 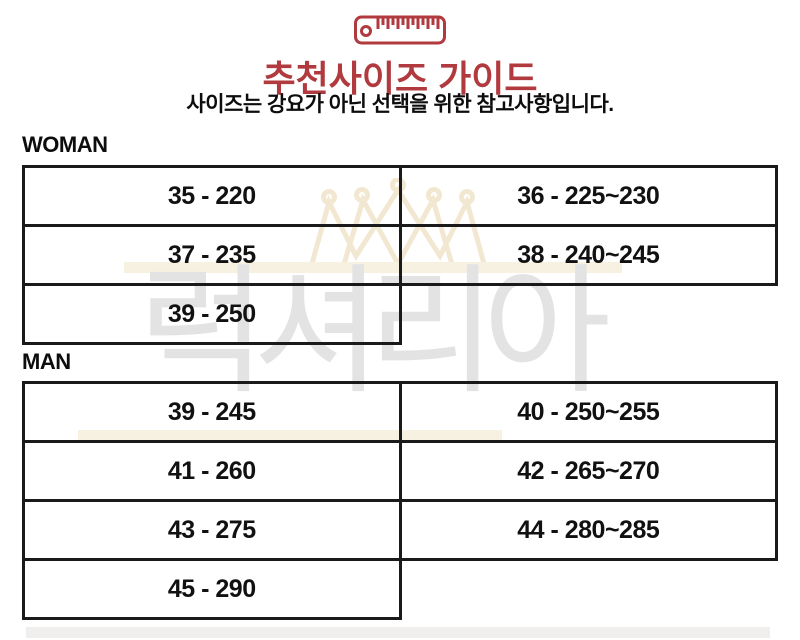 I want to click on table-row: 37 - 235 38 - 240~245, so click(x=400, y=255).